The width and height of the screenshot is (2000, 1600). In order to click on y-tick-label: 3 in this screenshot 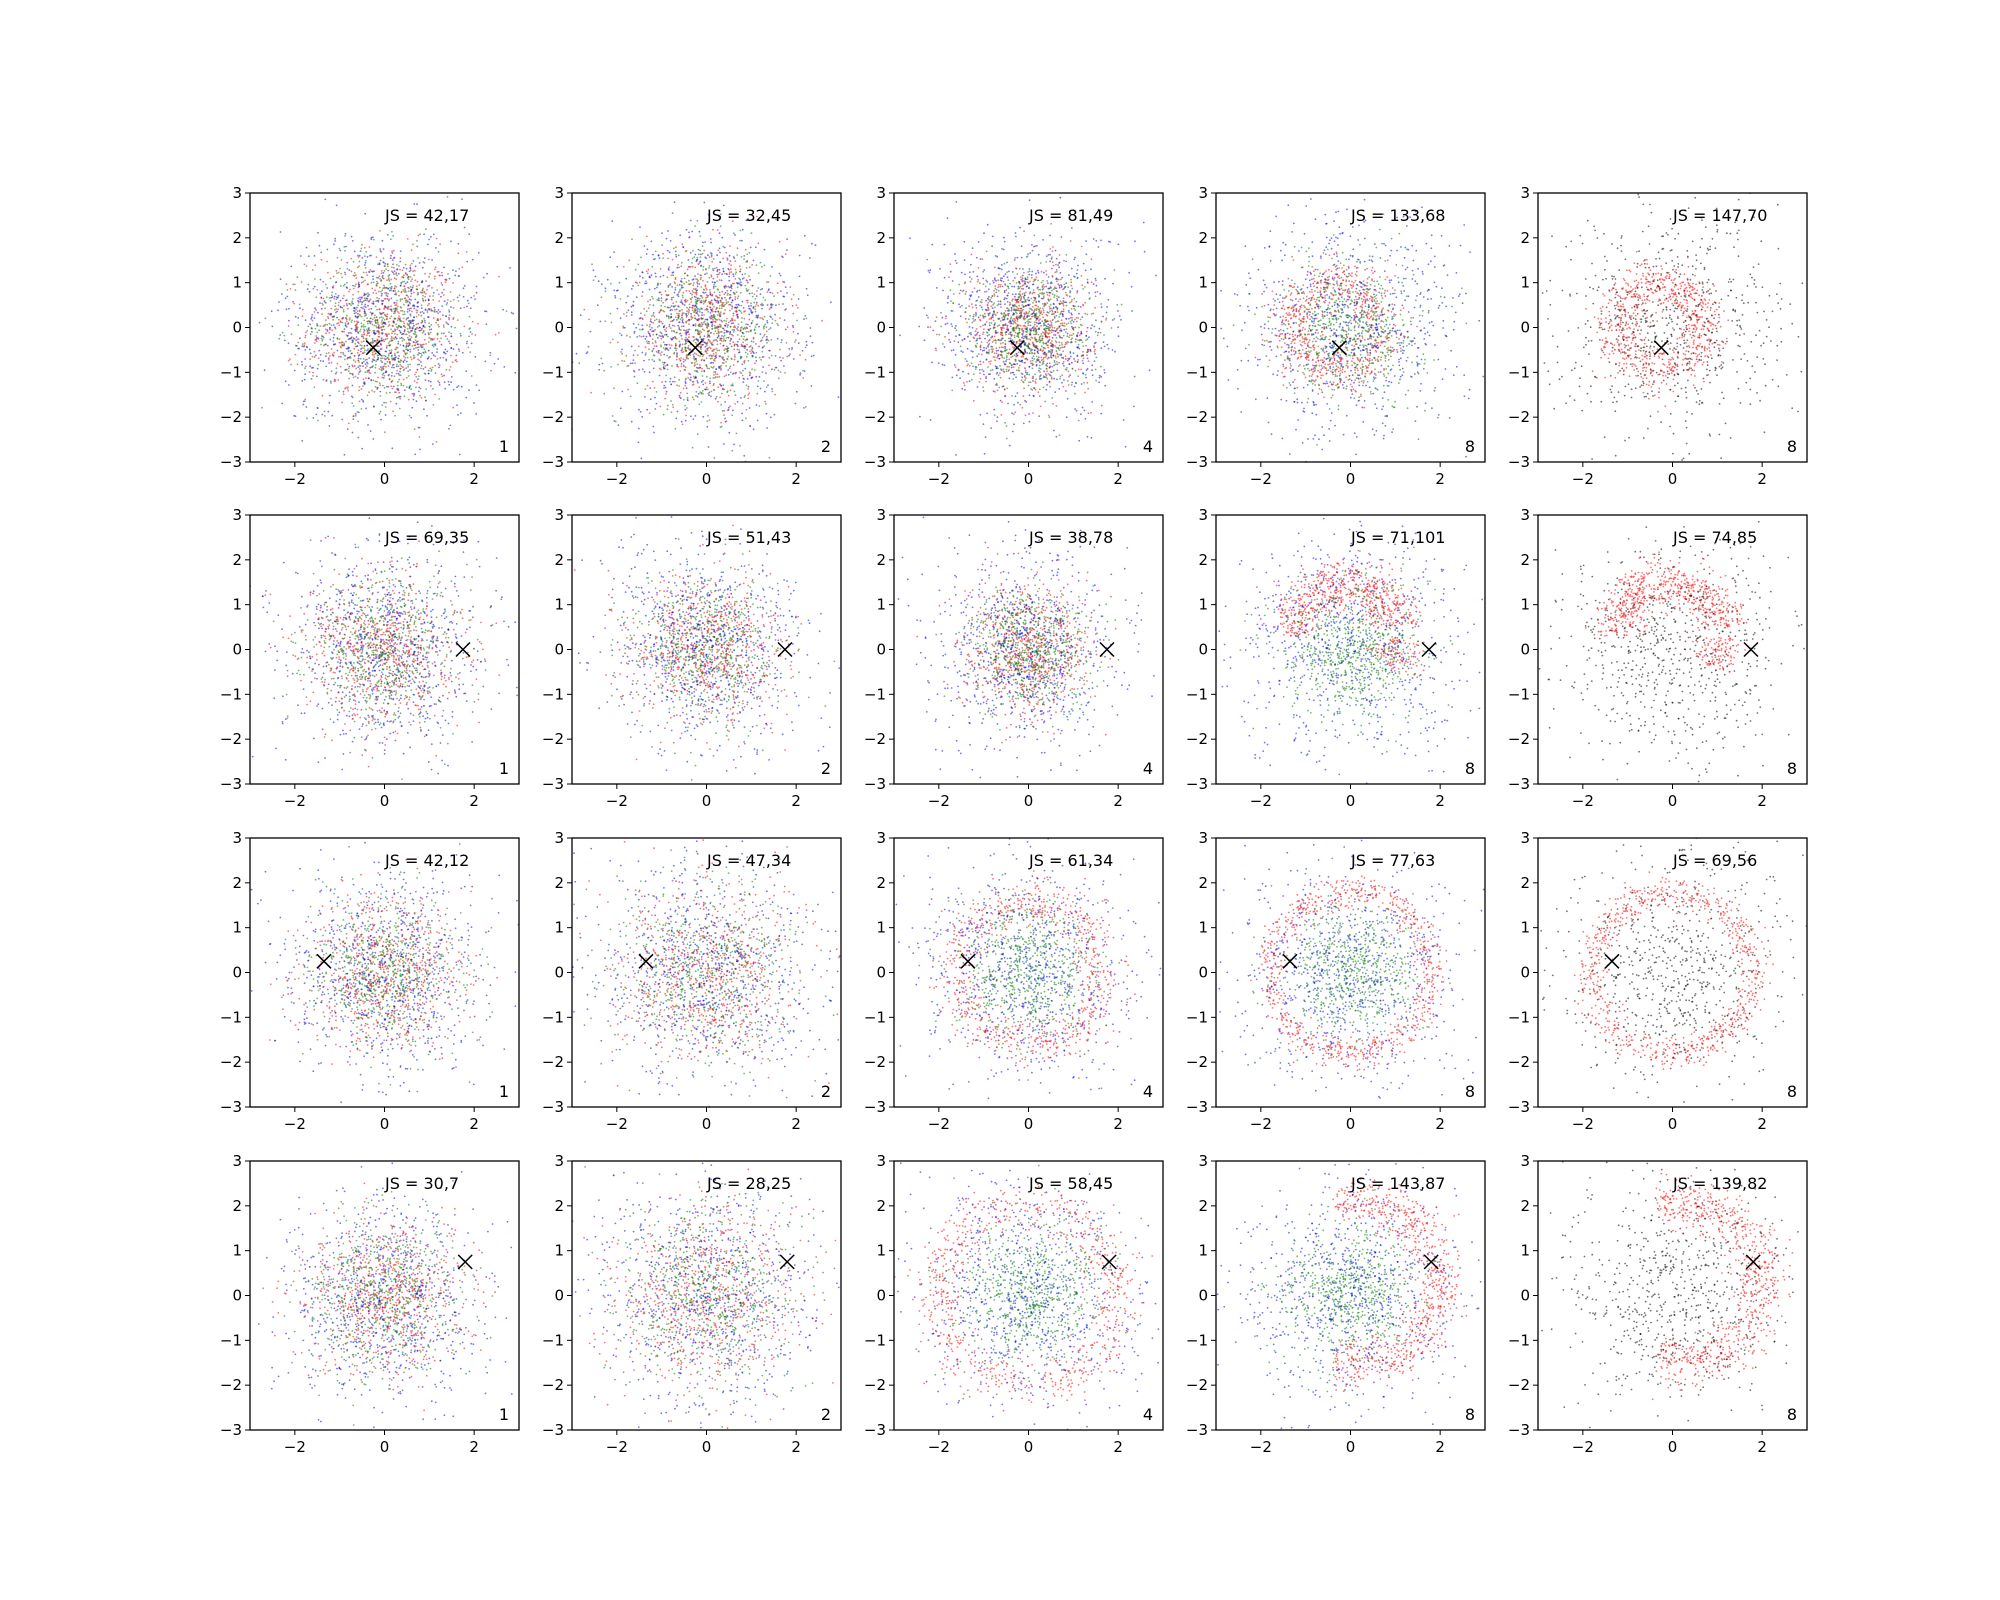, I will do `click(559, 193)`.